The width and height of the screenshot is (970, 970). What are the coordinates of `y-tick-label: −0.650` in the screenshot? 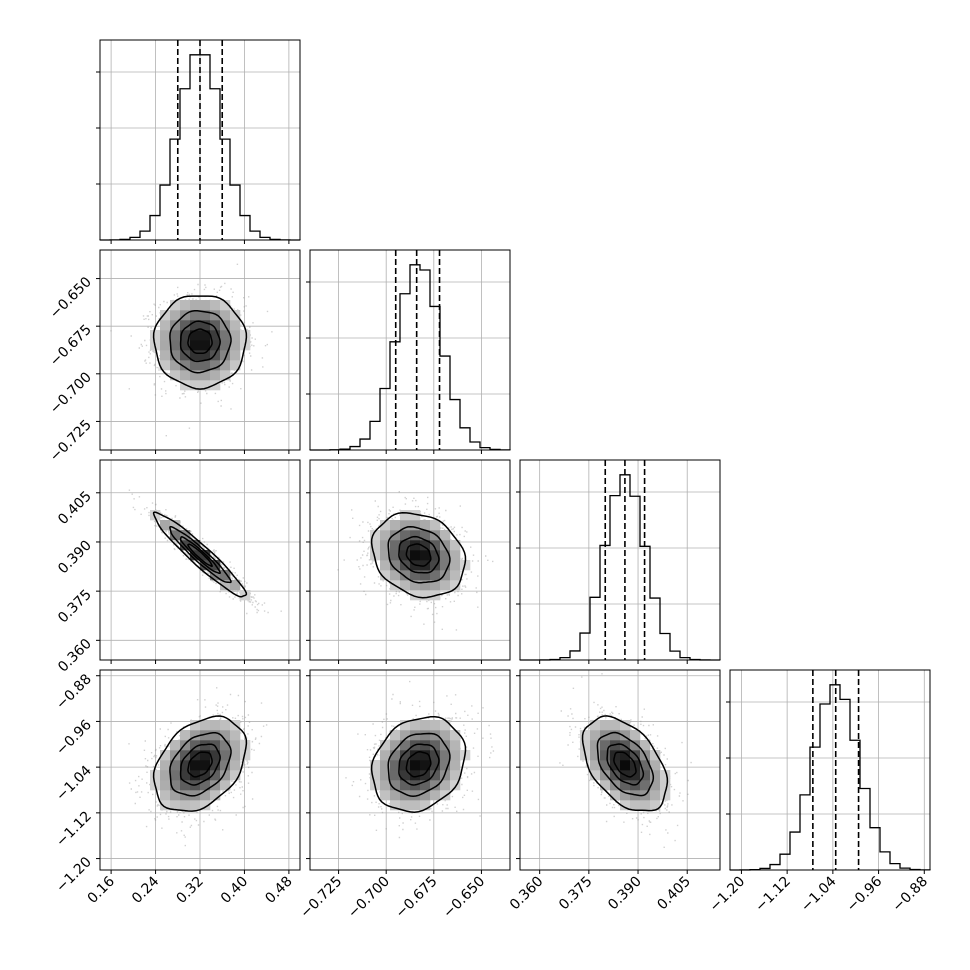 It's located at (71, 298).